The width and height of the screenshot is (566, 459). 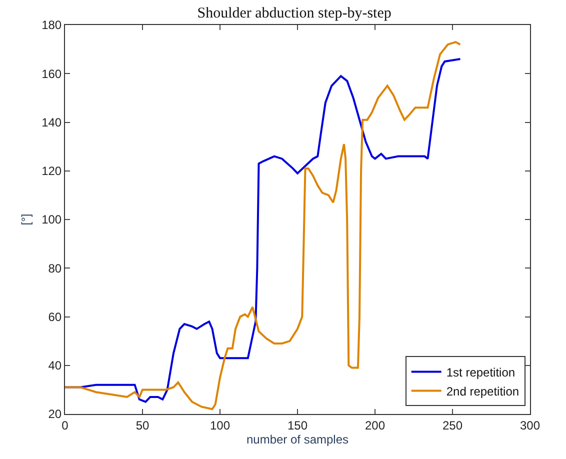 I want to click on legend-label: 1st repetition, so click(x=481, y=372).